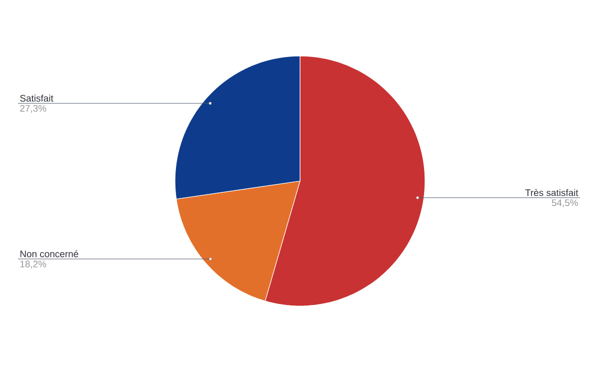  I want to click on slice-label: Satisfait, so click(37, 98).